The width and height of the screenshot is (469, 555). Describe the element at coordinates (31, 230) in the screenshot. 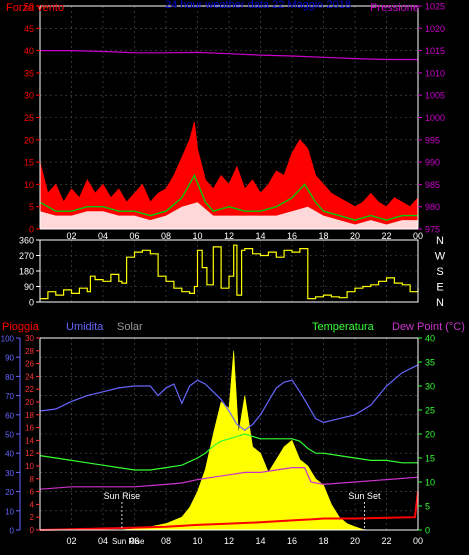

I see `panel1-left-tick-label: 0` at that location.